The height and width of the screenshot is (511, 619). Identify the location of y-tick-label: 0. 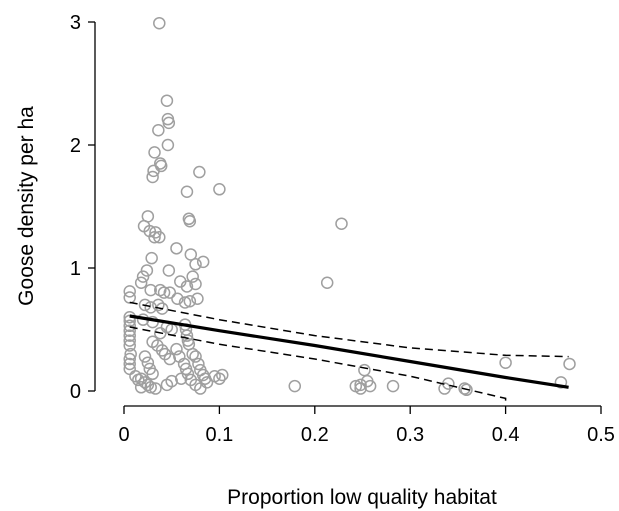
(75, 392).